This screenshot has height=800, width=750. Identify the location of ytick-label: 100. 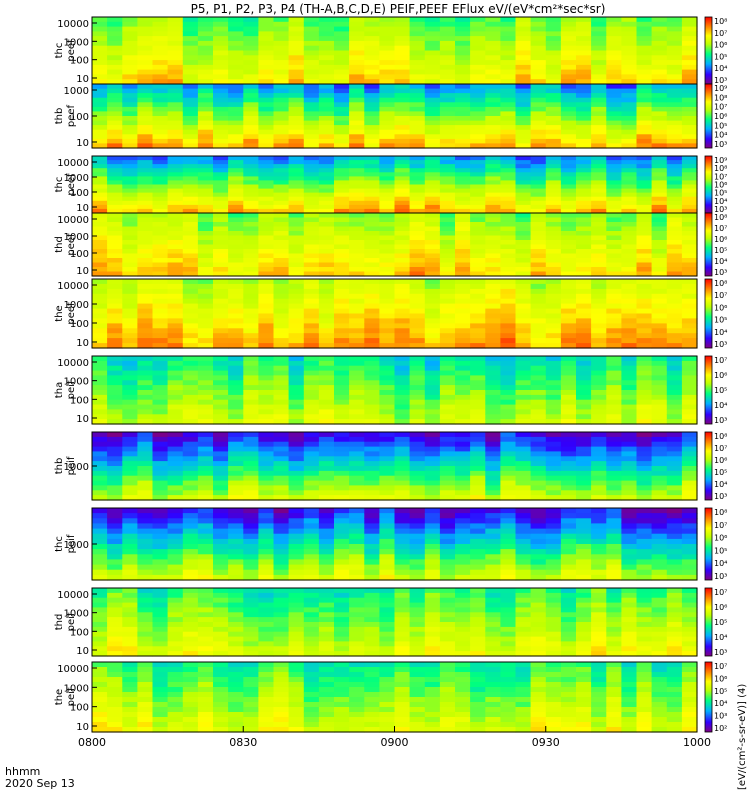
(79, 193).